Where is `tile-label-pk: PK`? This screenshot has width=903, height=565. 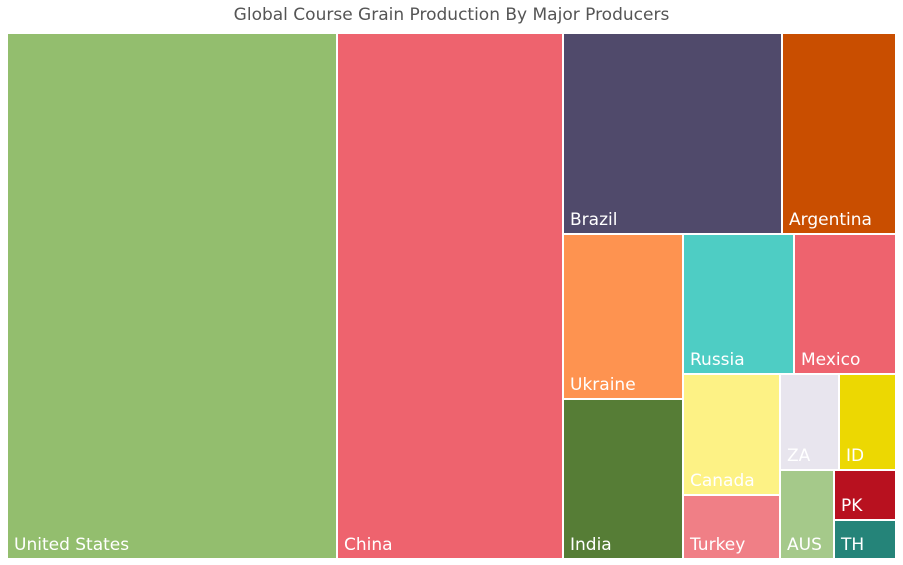
tile-label-pk: PK is located at coordinates (852, 506).